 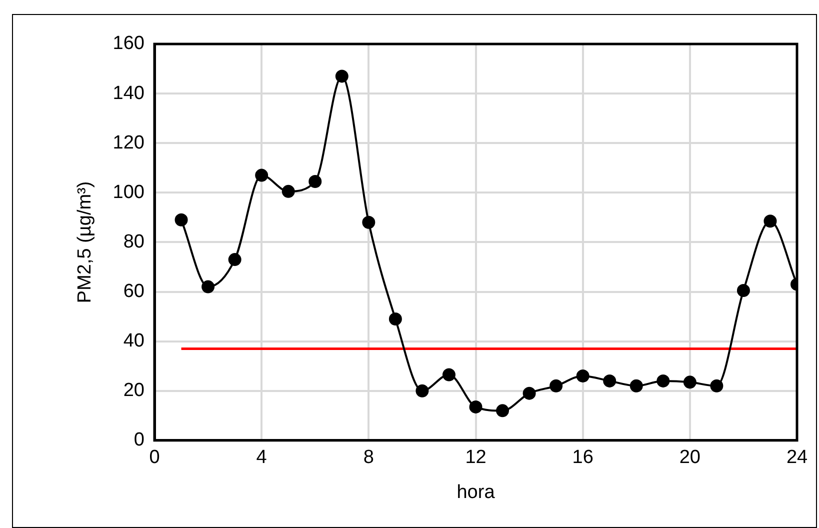 I want to click on y-tick-label: 80, so click(x=133, y=241).